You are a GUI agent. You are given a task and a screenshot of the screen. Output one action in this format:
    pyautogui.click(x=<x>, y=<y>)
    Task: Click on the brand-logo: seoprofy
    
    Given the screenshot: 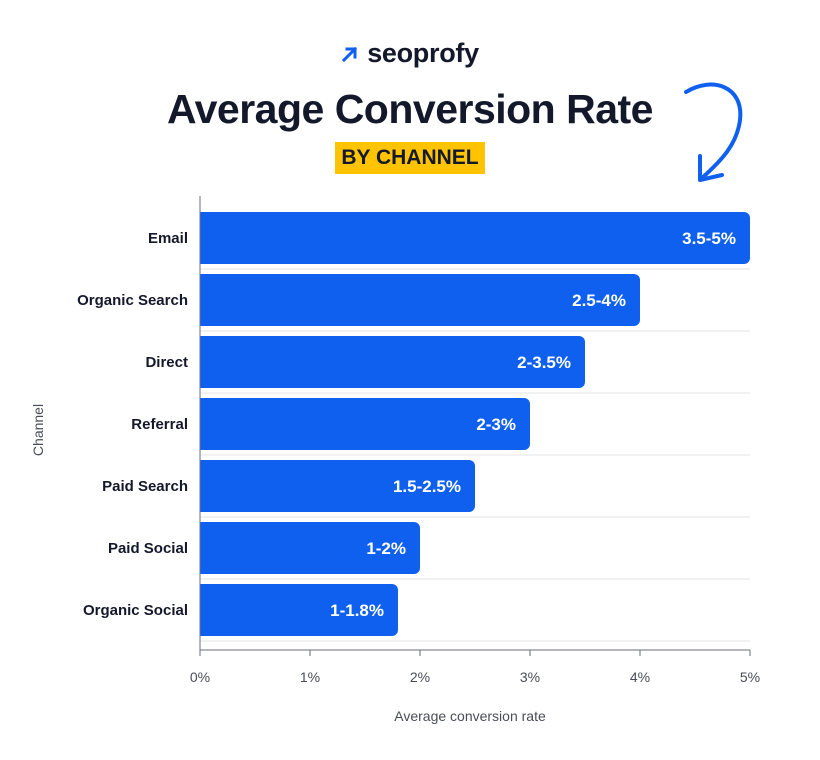 What is the action you would take?
    pyautogui.click(x=410, y=53)
    